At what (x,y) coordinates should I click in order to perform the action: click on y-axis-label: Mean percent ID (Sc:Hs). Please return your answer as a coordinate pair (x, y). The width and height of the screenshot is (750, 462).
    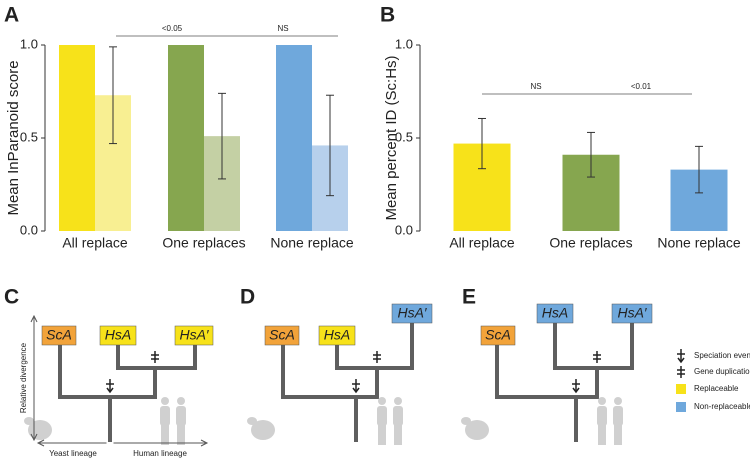
    Looking at the image, I should click on (391, 137).